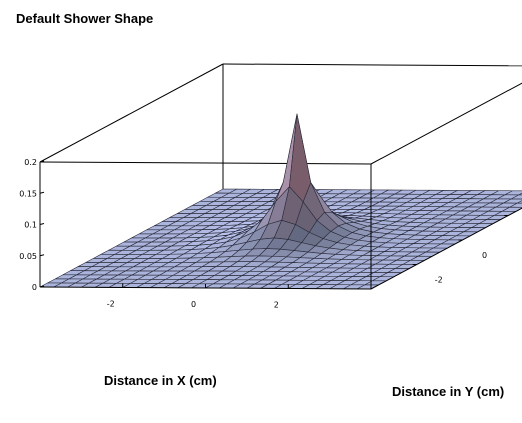 The image size is (522, 423). I want to click on z-tick-label: 0.05, so click(28, 256).